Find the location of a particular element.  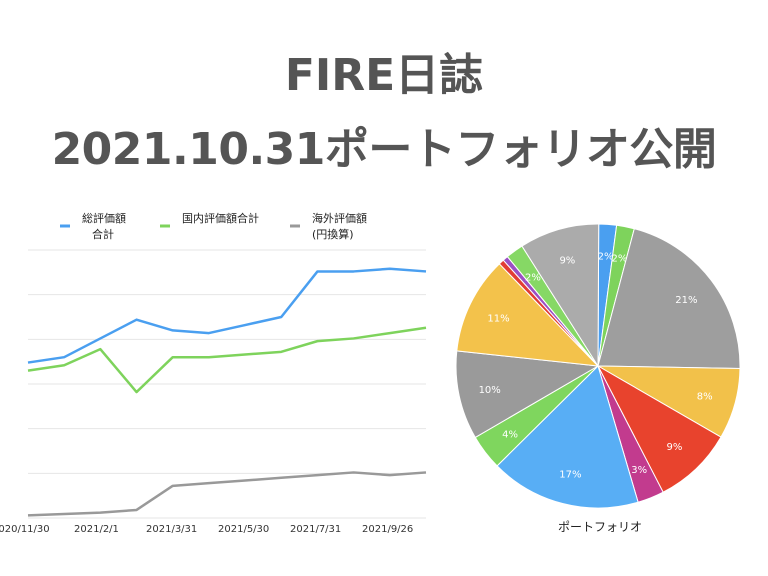

pie-chart-xlabel: ポートフォリオ is located at coordinates (599, 527).